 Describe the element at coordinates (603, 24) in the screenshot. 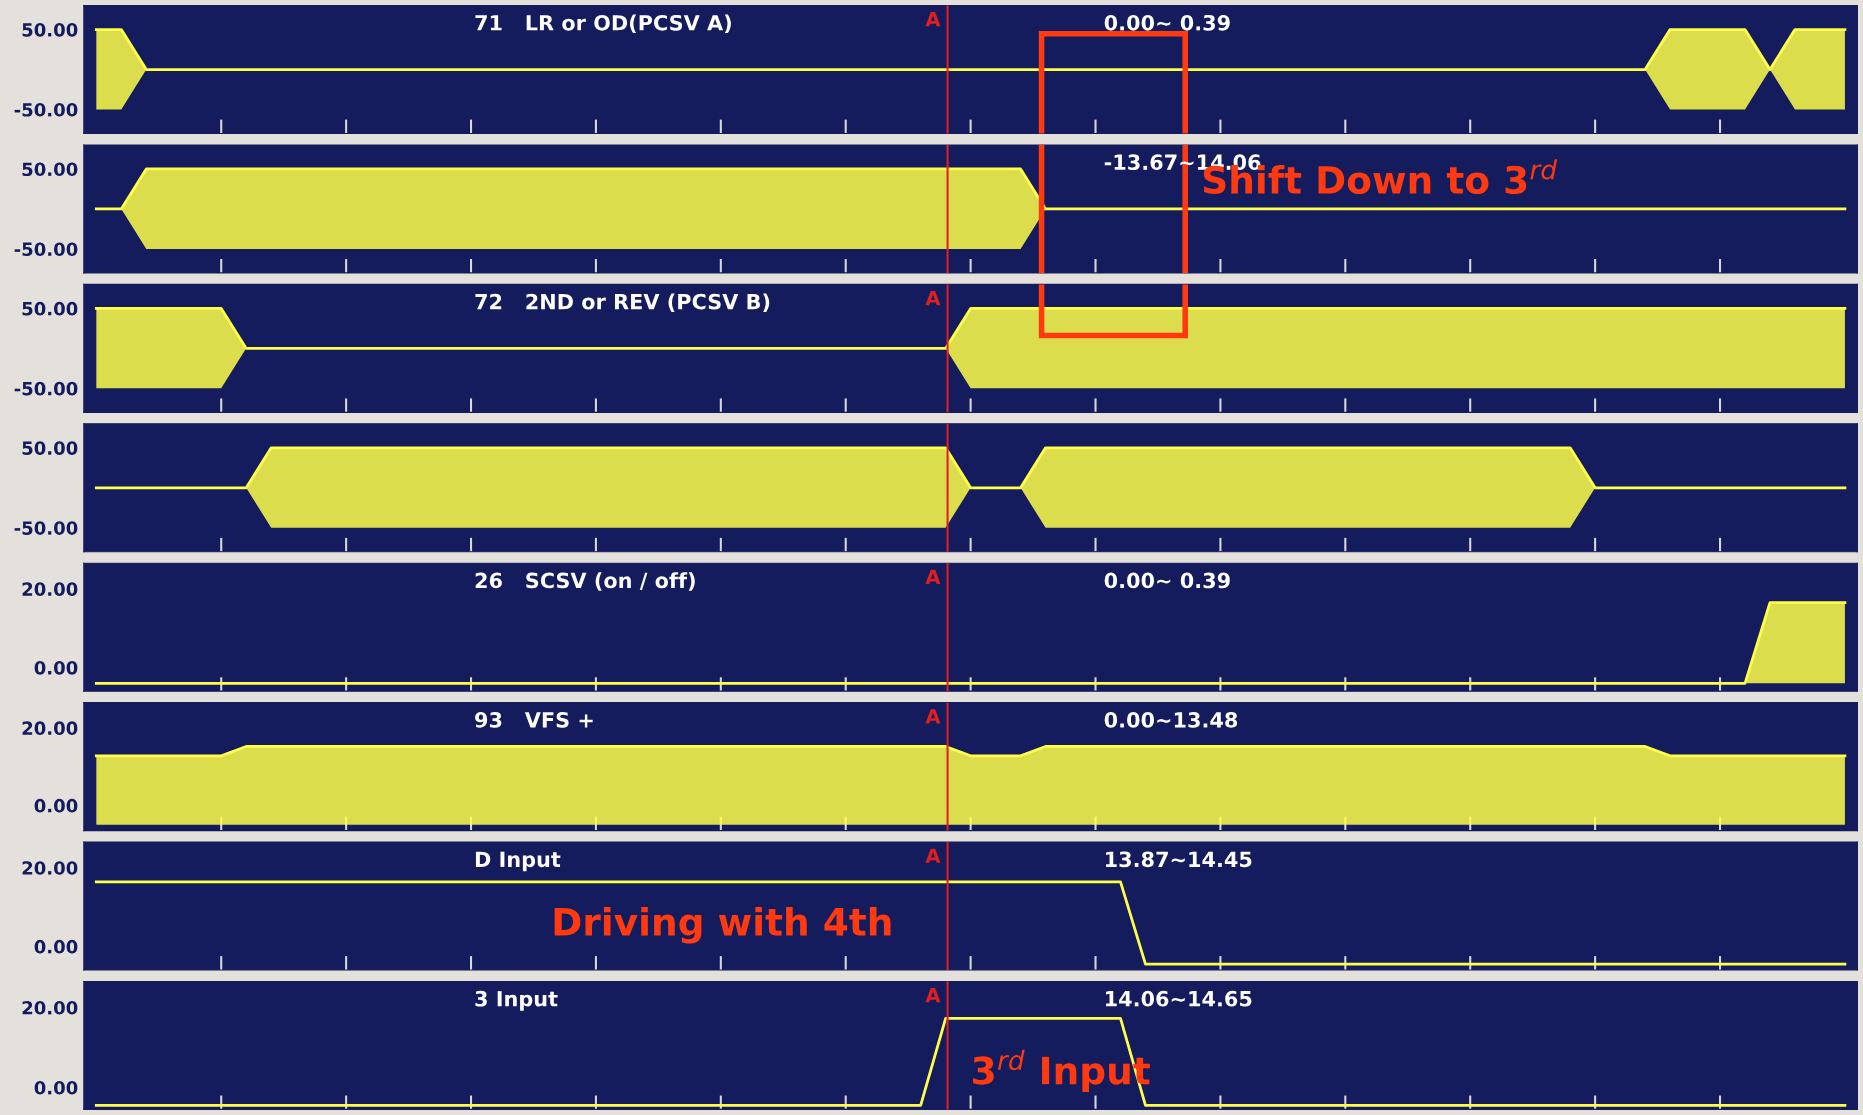

I see `chart-title: 71 LR or OD(PCSV A)` at that location.